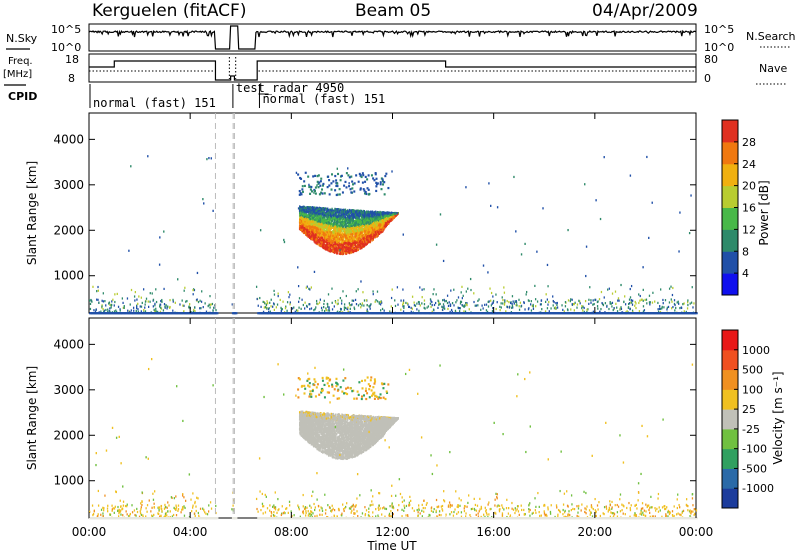 The image size is (800, 554). I want to click on freq-trace, so click(392, 69).